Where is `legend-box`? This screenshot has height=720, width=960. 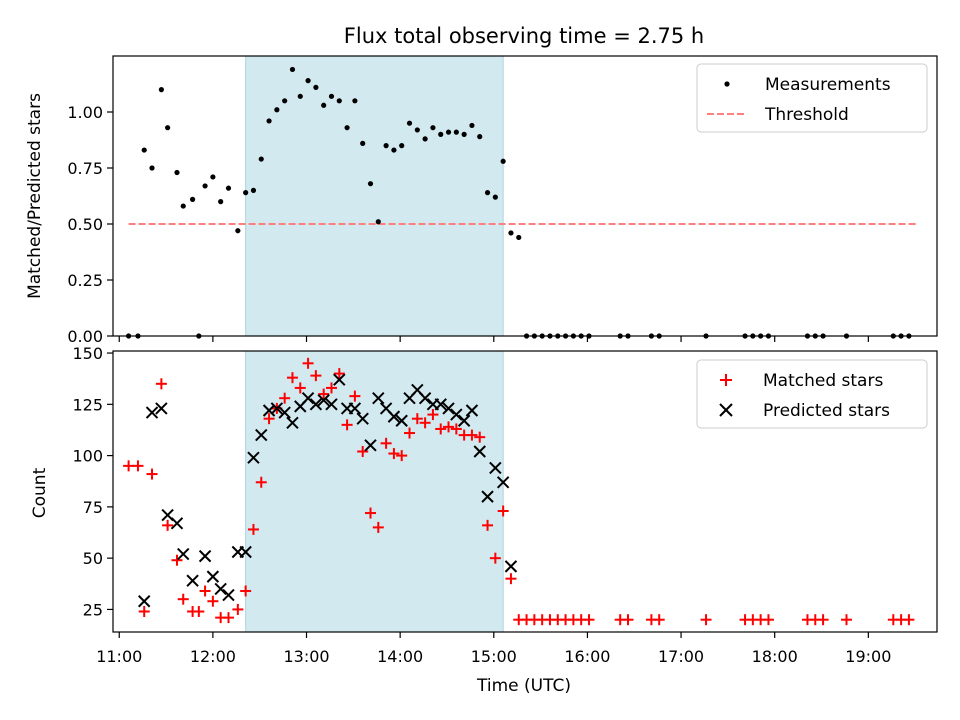
legend-box is located at coordinates (812, 98).